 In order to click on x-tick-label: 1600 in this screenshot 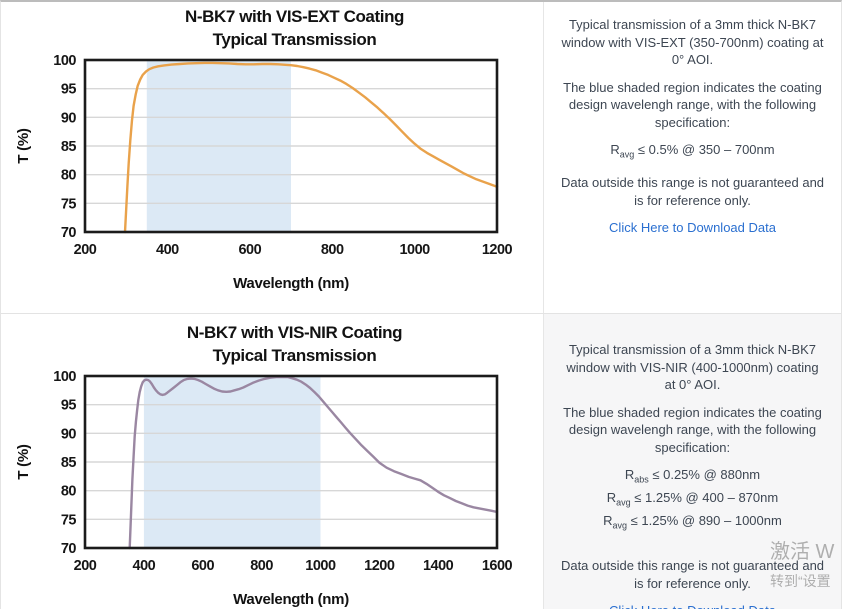, I will do `click(497, 566)`.